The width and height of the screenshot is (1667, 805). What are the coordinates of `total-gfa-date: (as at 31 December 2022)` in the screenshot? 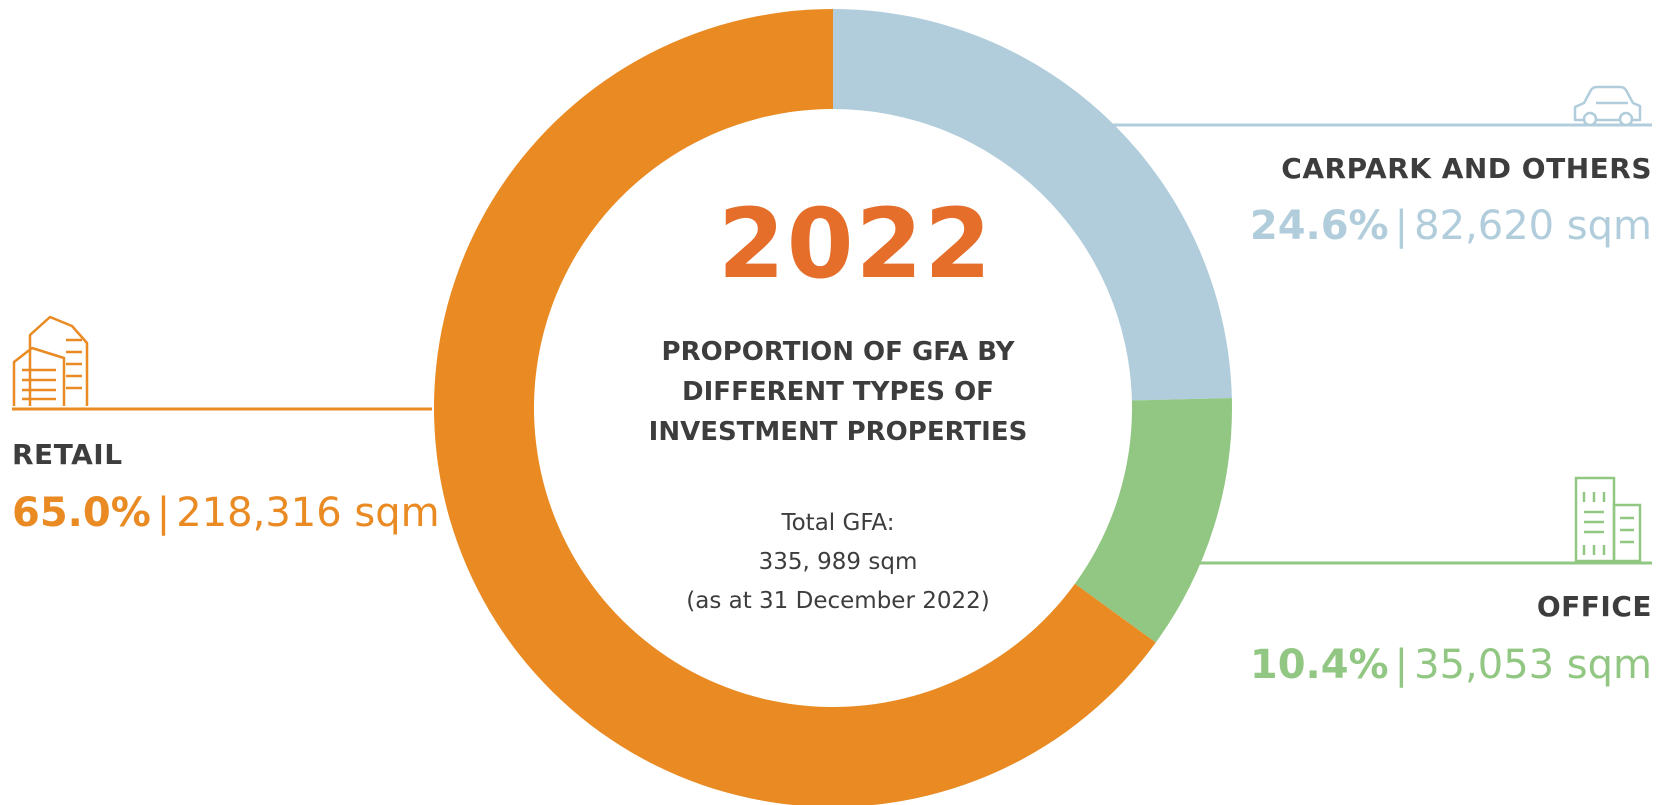 It's located at (838, 601).